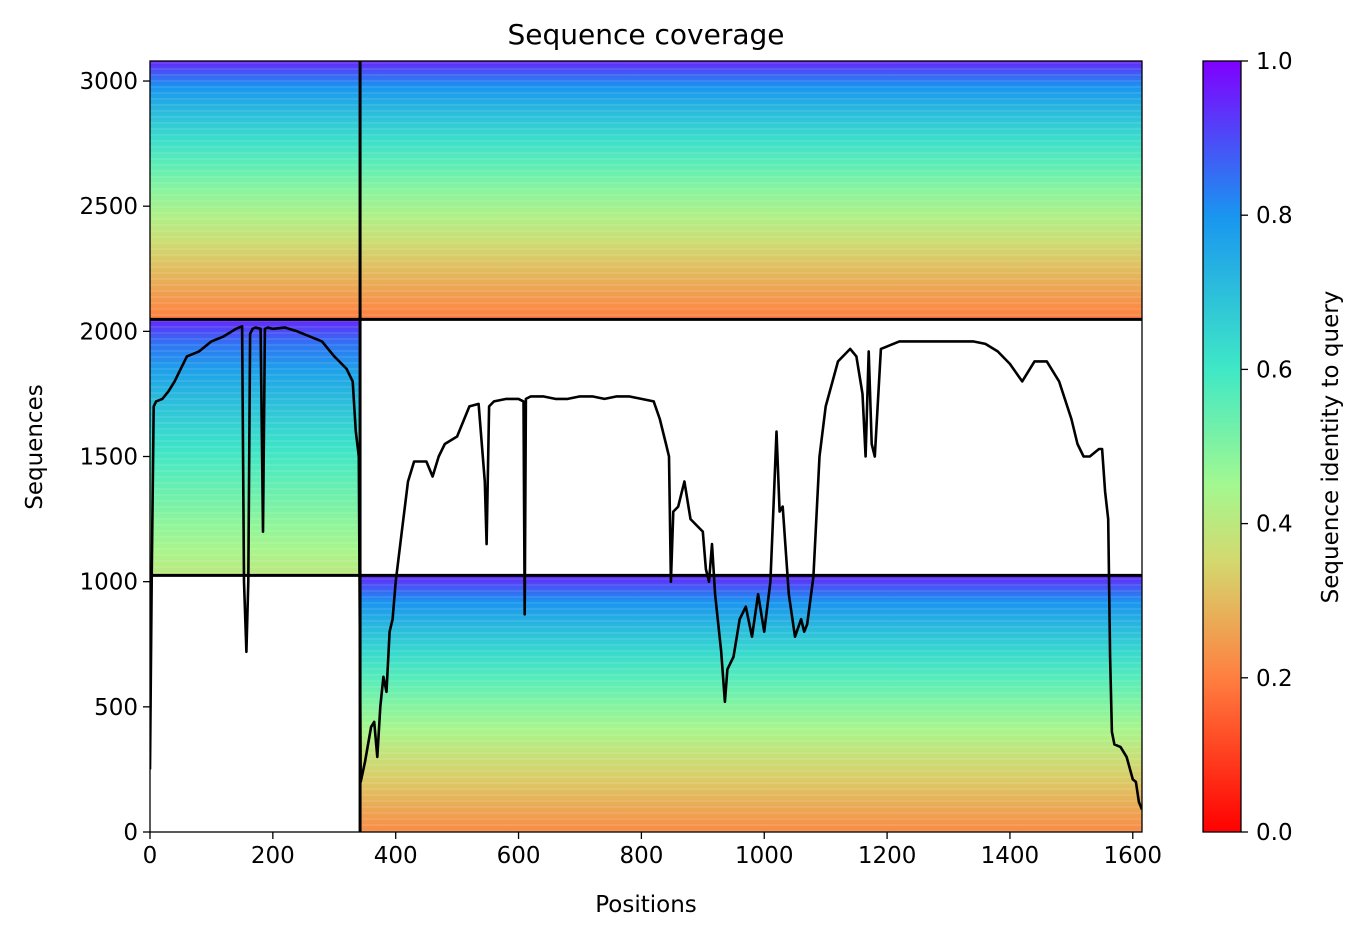  I want to click on x-tick-label: 1600, so click(1133, 856).